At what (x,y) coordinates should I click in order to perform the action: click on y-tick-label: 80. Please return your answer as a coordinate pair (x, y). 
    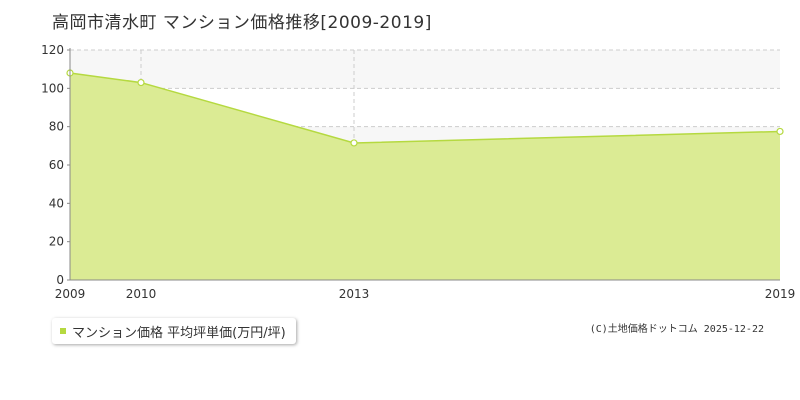
    Looking at the image, I should click on (56, 127).